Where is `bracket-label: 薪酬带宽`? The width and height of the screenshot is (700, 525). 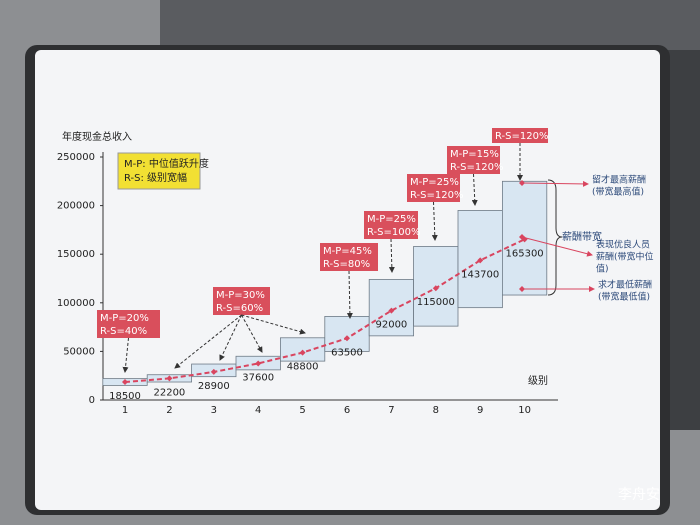 bracket-label: 薪酬带宽 is located at coordinates (582, 236).